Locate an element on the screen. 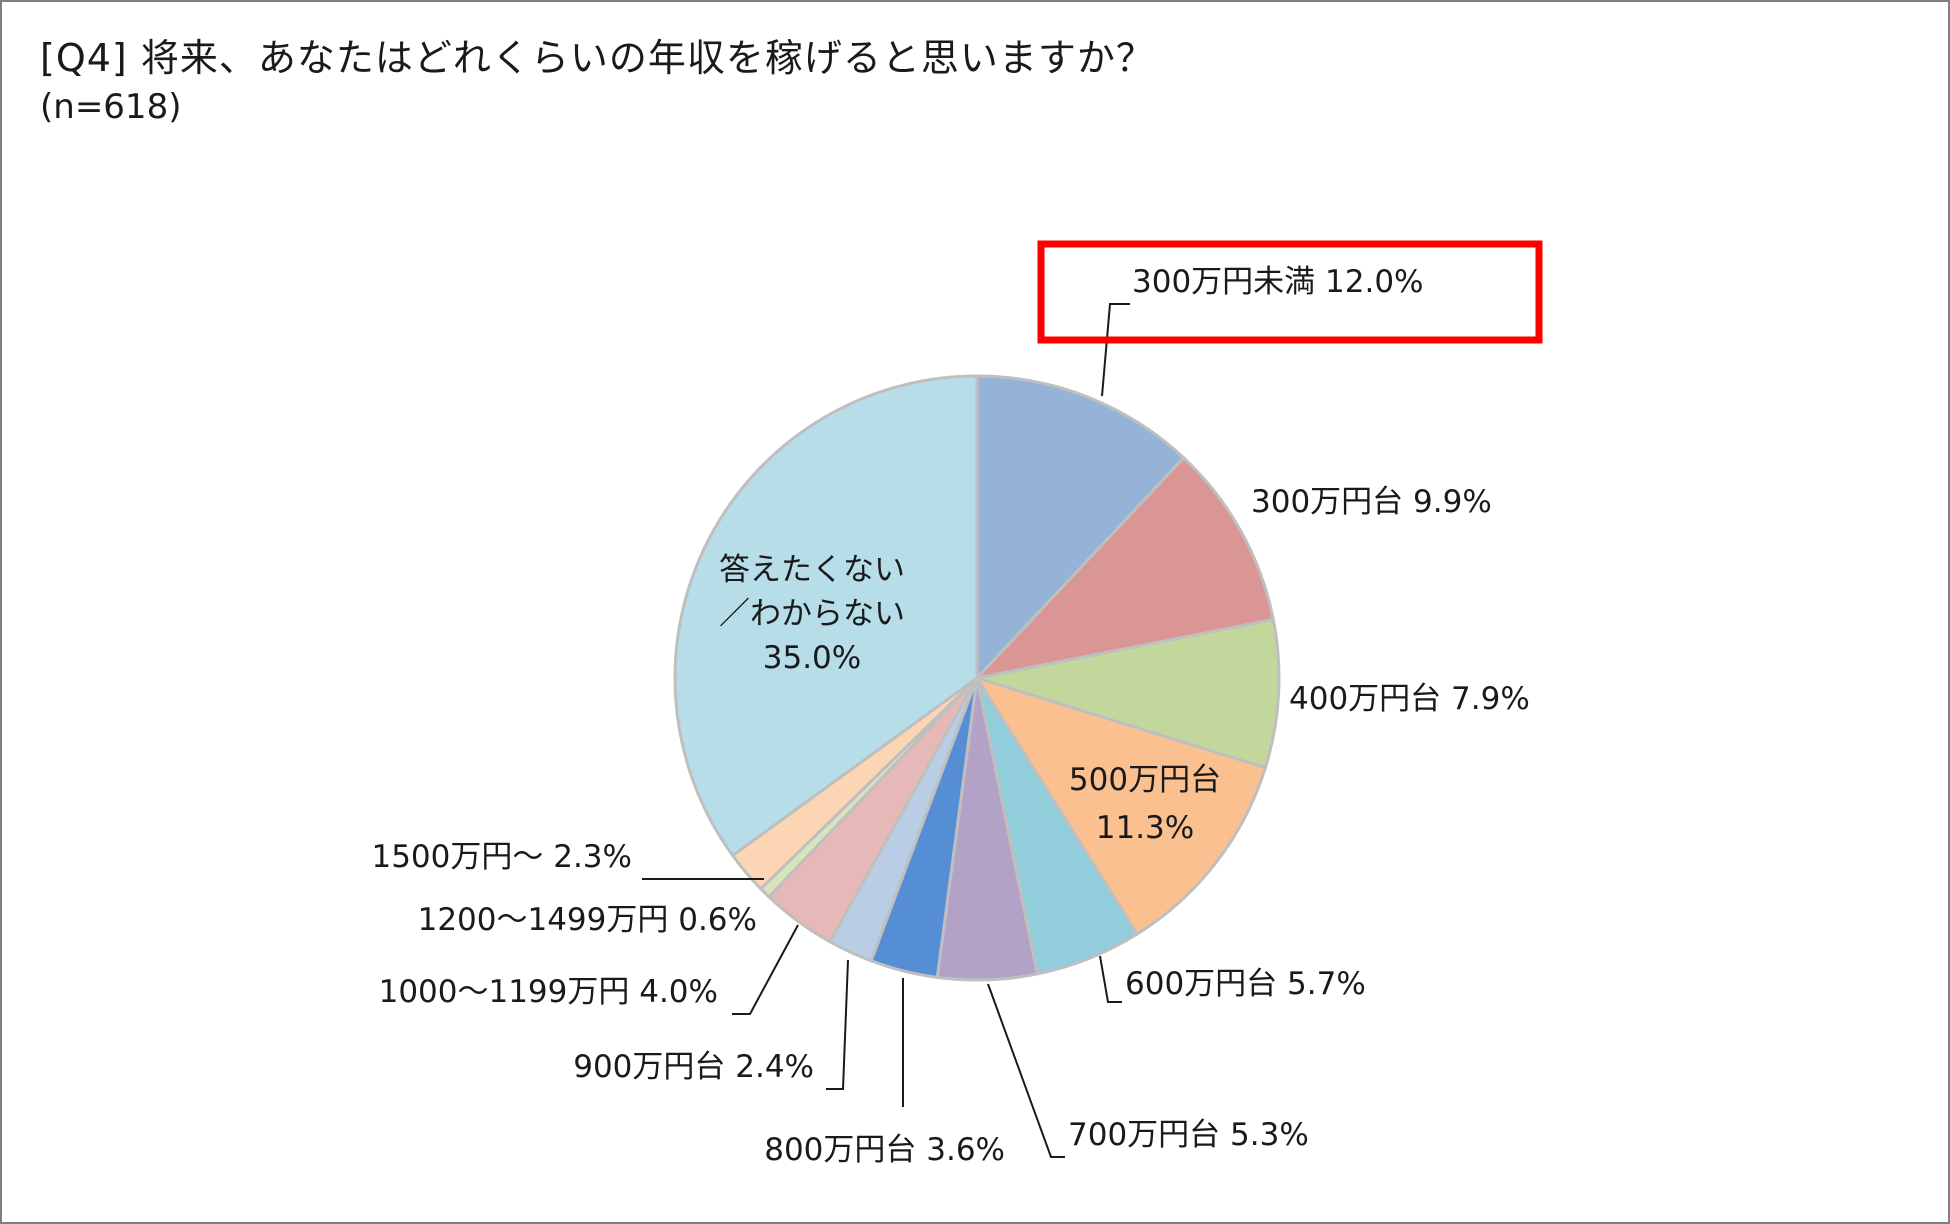 This screenshot has width=1950, height=1224. slice-label-9: 1000～1199万円 4.0% is located at coordinates (548, 992).